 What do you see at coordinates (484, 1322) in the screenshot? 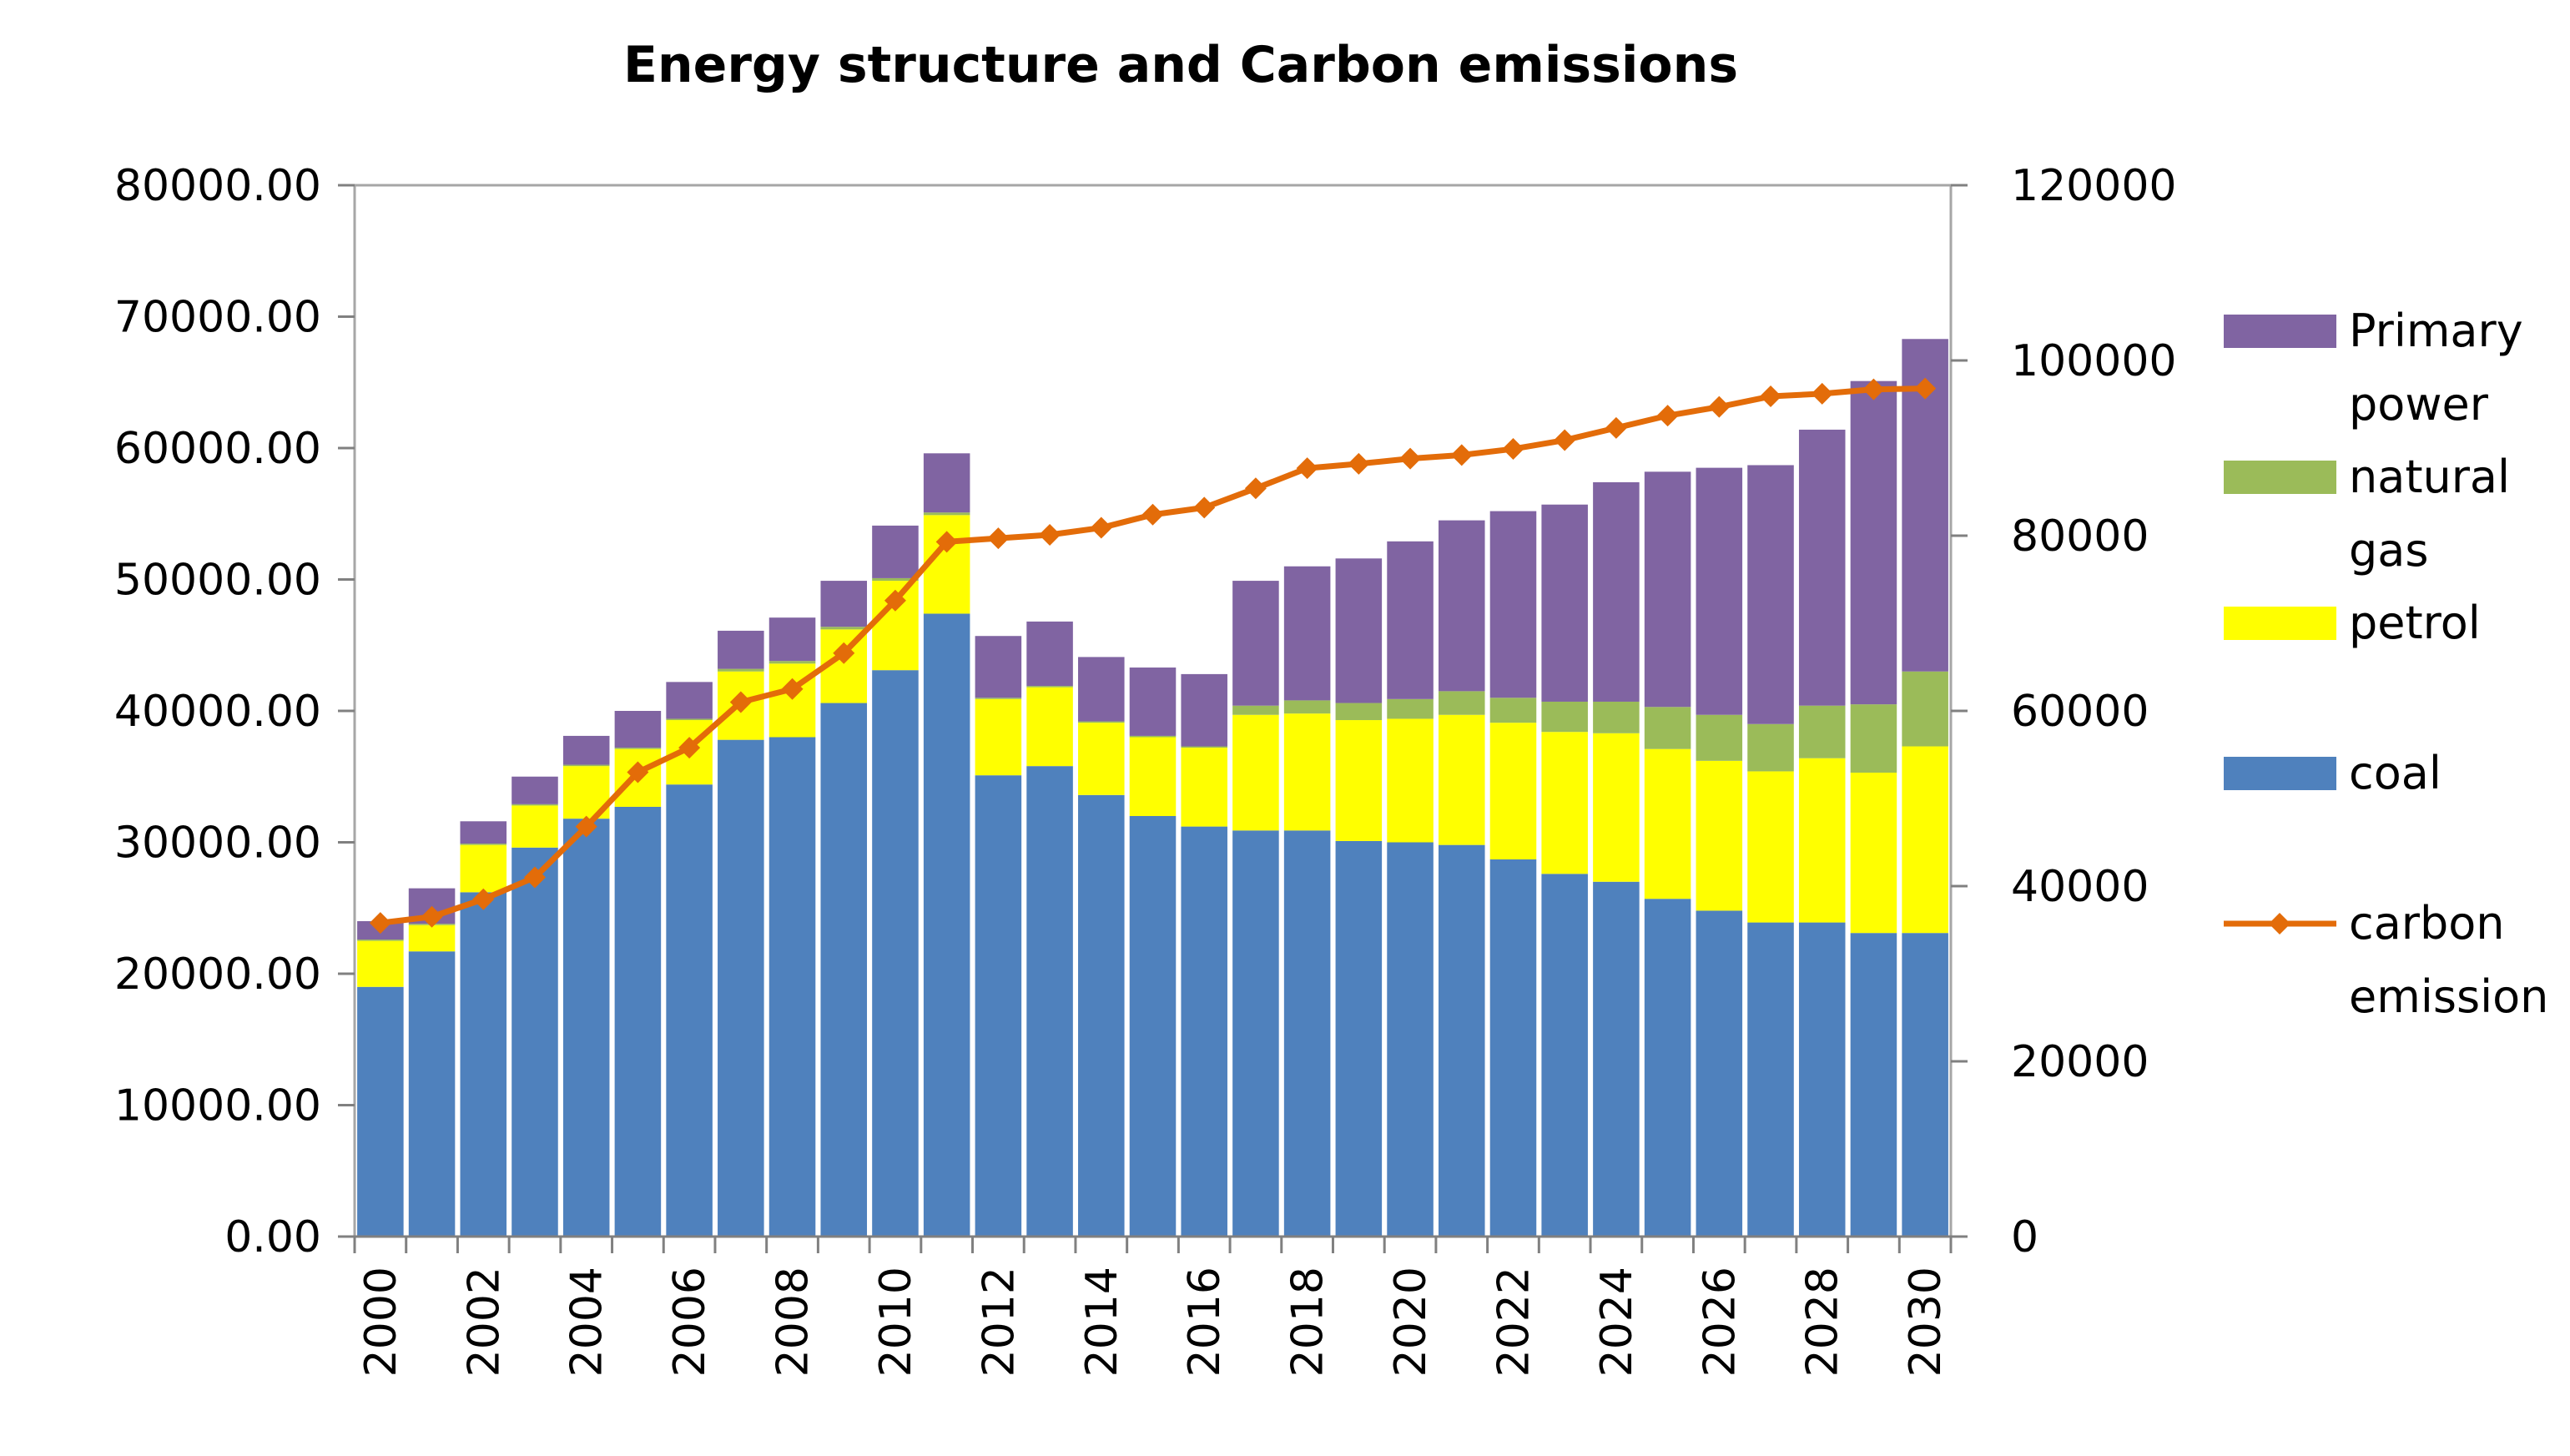
I see `x-tick-label: 2002` at bounding box center [484, 1322].